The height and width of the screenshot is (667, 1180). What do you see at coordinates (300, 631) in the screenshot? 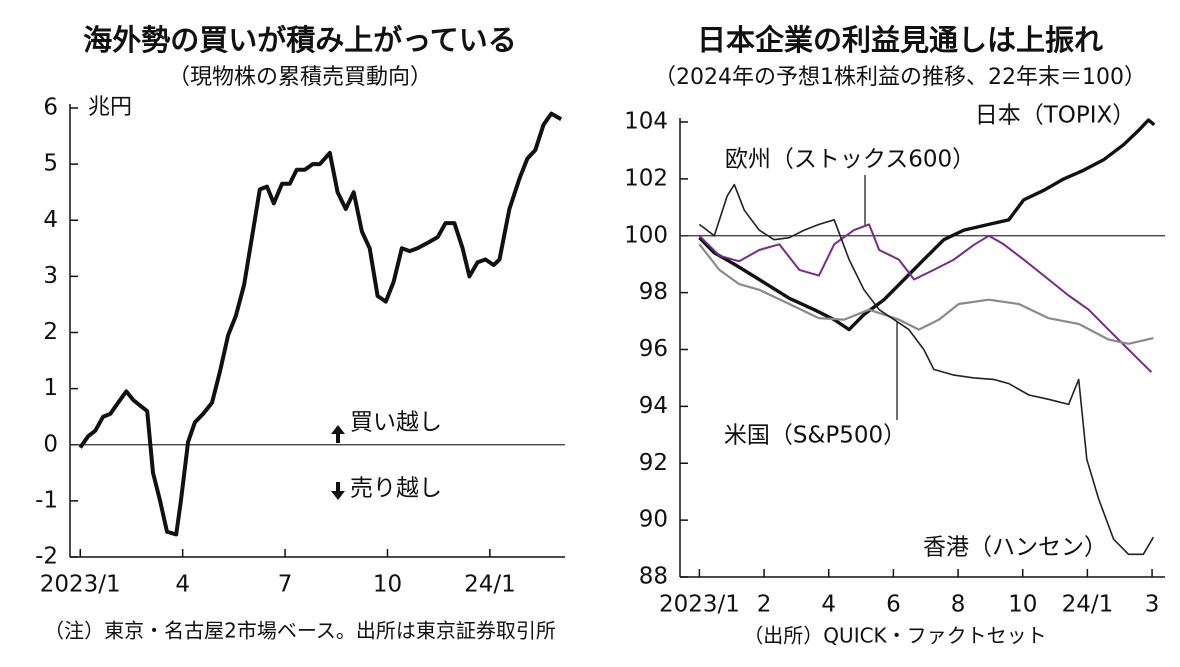
I see `footnote: （注）東京・名古屋2市場ベース。出所は東京証券取引所` at bounding box center [300, 631].